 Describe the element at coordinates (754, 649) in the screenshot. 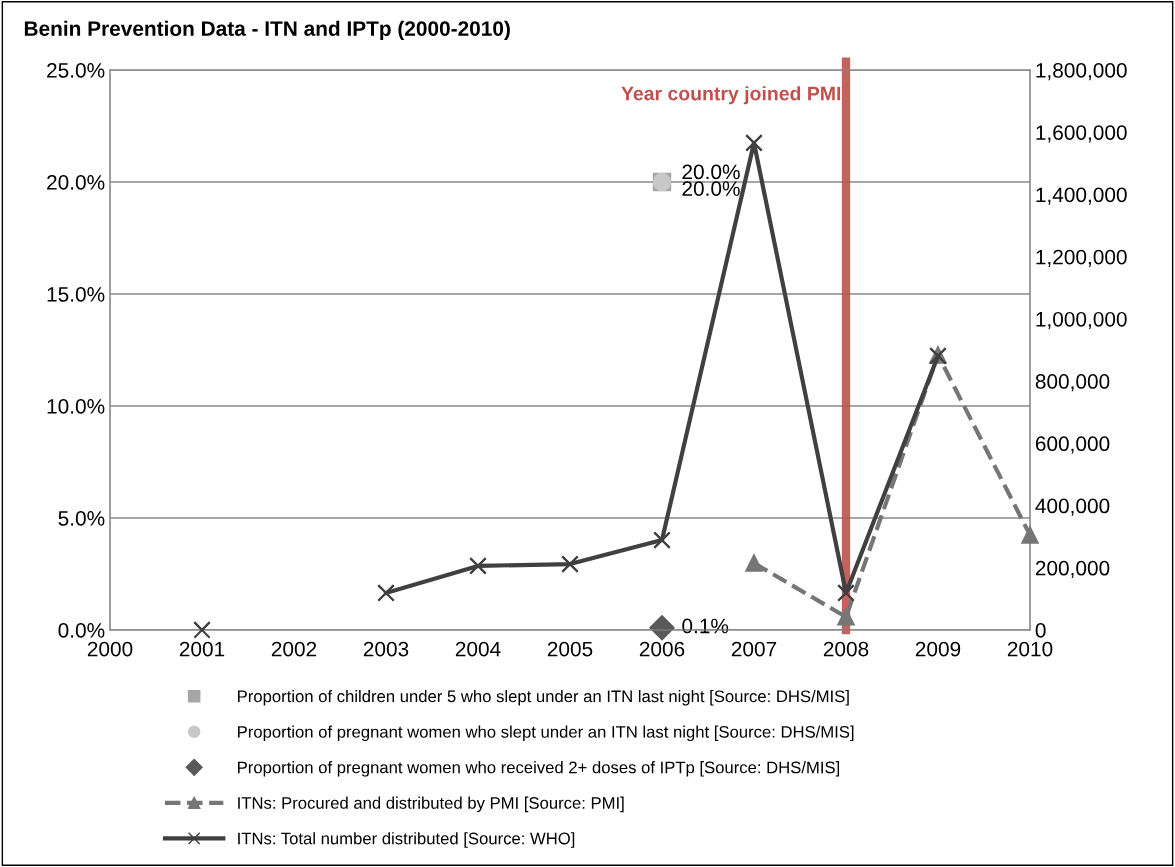

I see `x-tick-label: 2007` at that location.